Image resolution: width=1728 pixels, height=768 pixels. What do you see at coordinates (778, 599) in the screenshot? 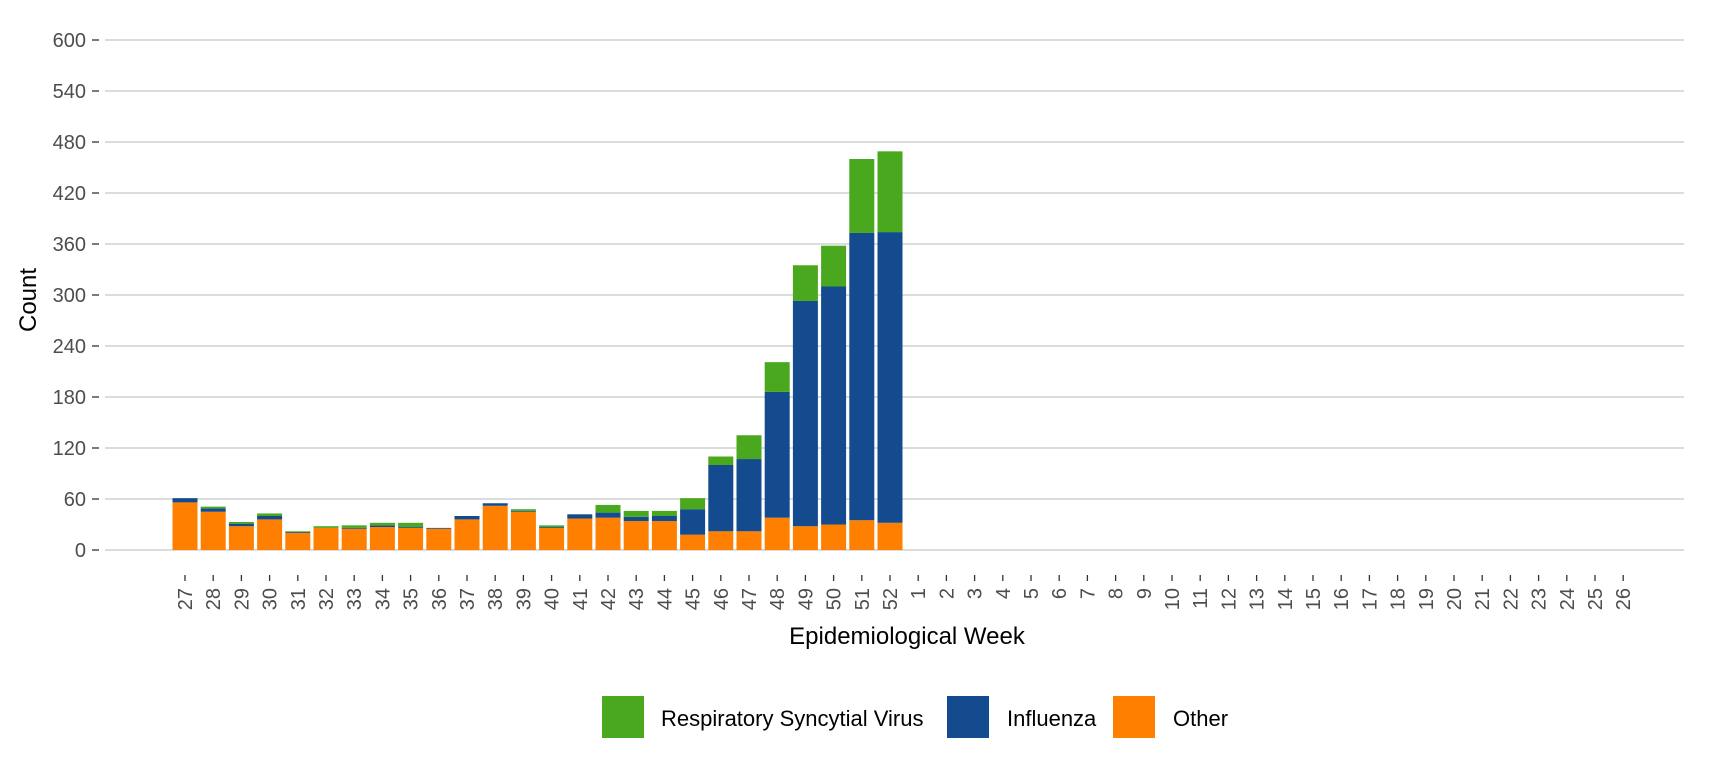
I see `x-tick-label: 48` at bounding box center [778, 599].